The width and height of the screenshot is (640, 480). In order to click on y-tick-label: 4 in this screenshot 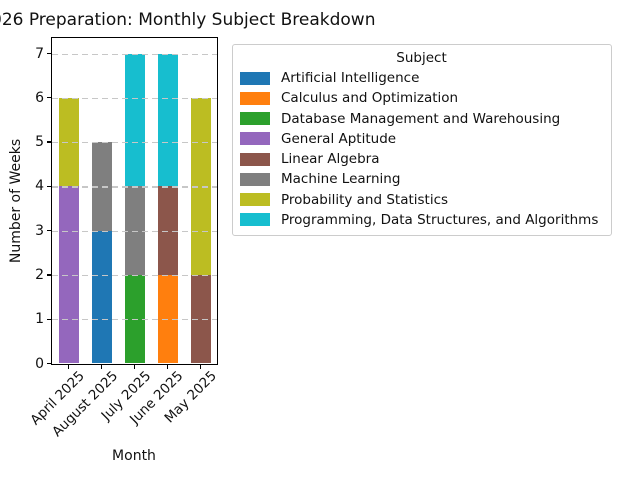, I will do `click(39, 186)`.